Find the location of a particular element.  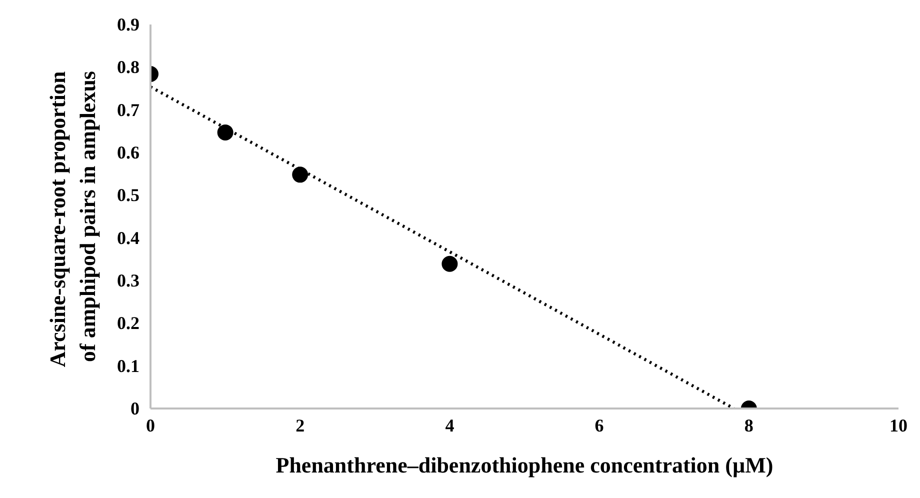

x-tick-label: 4 is located at coordinates (449, 426).